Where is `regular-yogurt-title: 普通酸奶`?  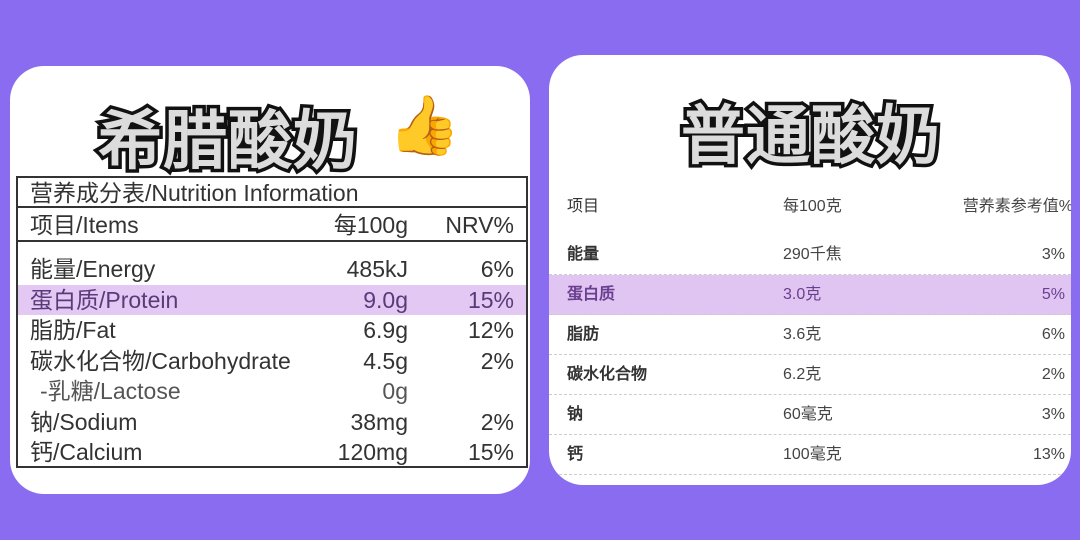 regular-yogurt-title: 普通酸奶 is located at coordinates (811, 136).